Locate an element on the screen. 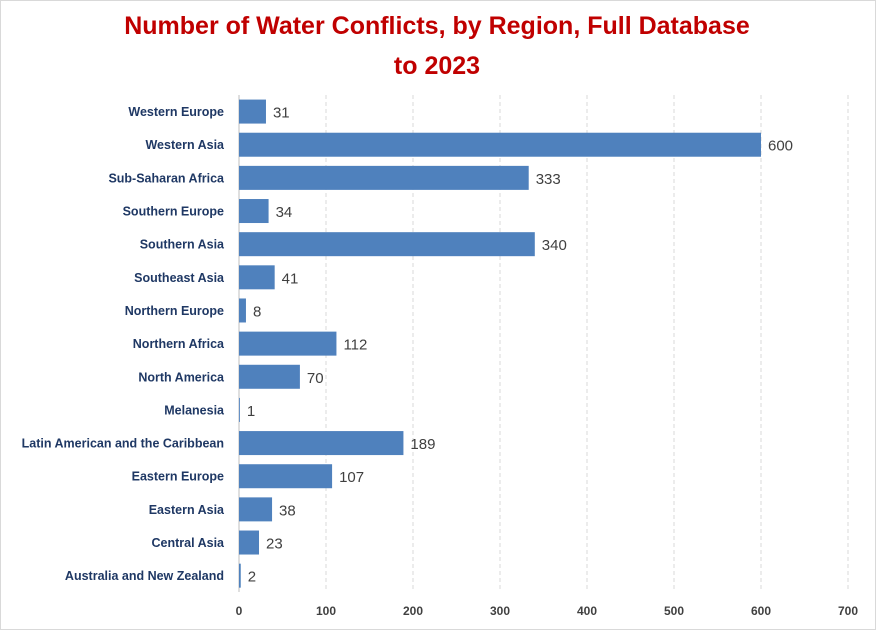  data-label: 600 is located at coordinates (780, 146).